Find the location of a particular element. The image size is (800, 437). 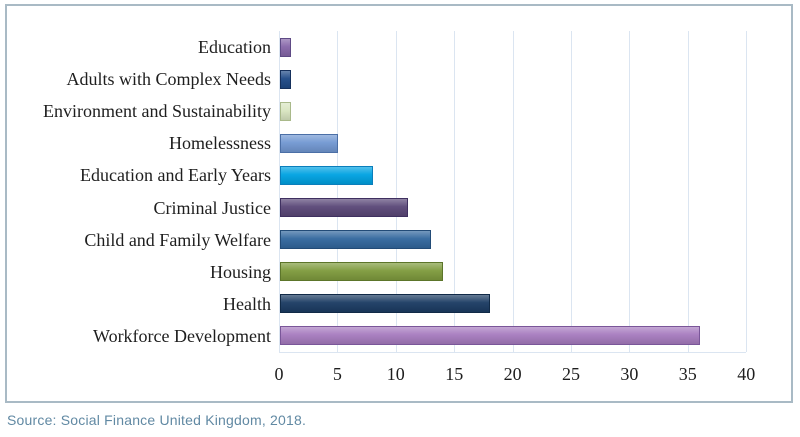

bar-adults-with-complex-needs is located at coordinates (285, 79).